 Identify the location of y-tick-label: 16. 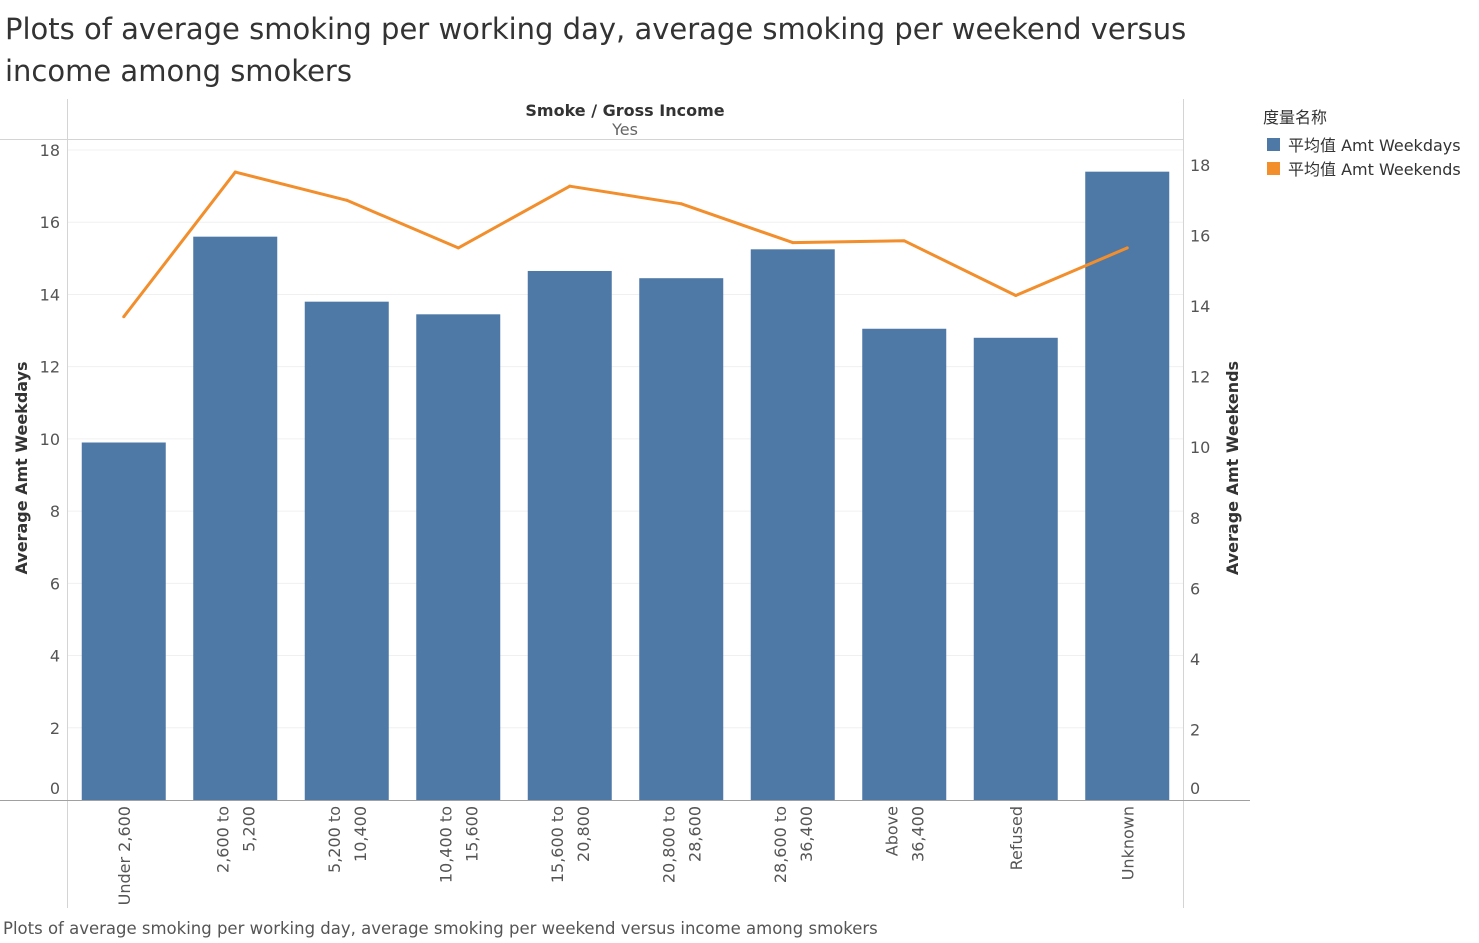
(50, 222).